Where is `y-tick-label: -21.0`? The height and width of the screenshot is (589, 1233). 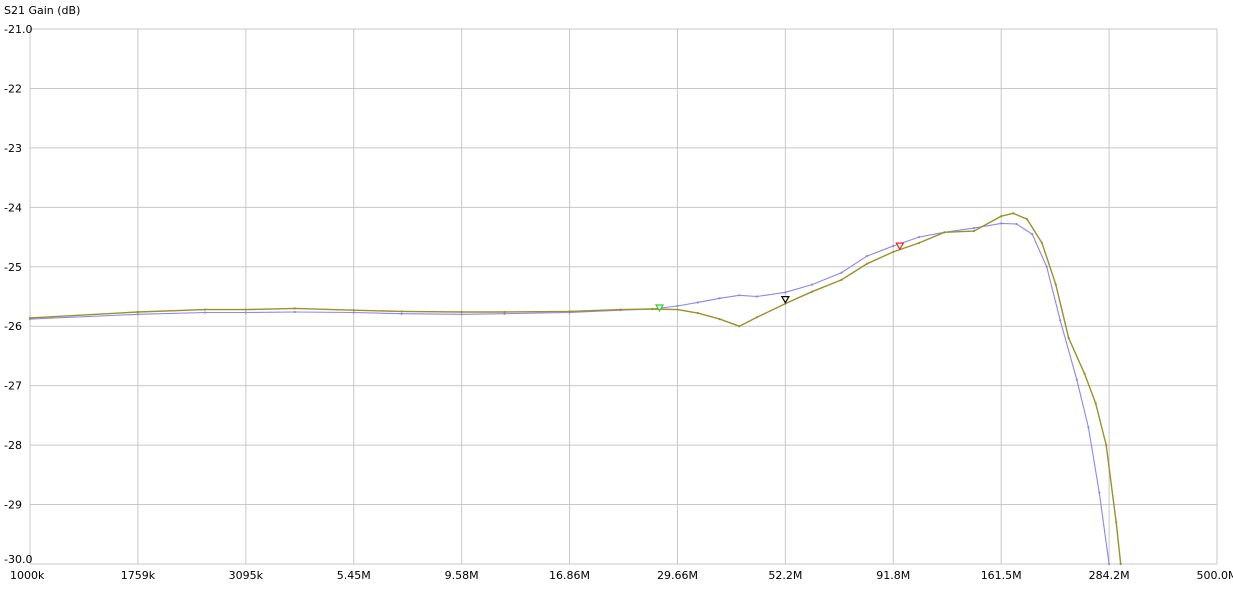
y-tick-label: -21.0 is located at coordinates (18, 29).